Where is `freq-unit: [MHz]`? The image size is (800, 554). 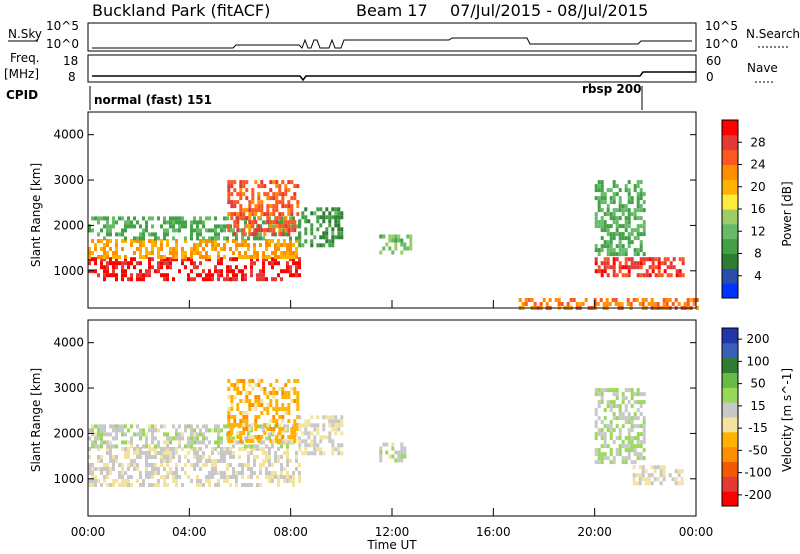
freq-unit: [MHz] is located at coordinates (21, 74).